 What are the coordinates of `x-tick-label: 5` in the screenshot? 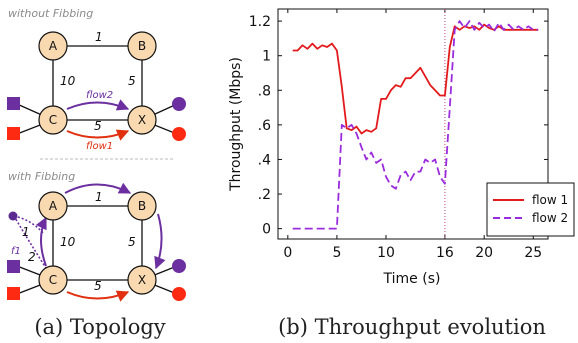 It's located at (336, 253).